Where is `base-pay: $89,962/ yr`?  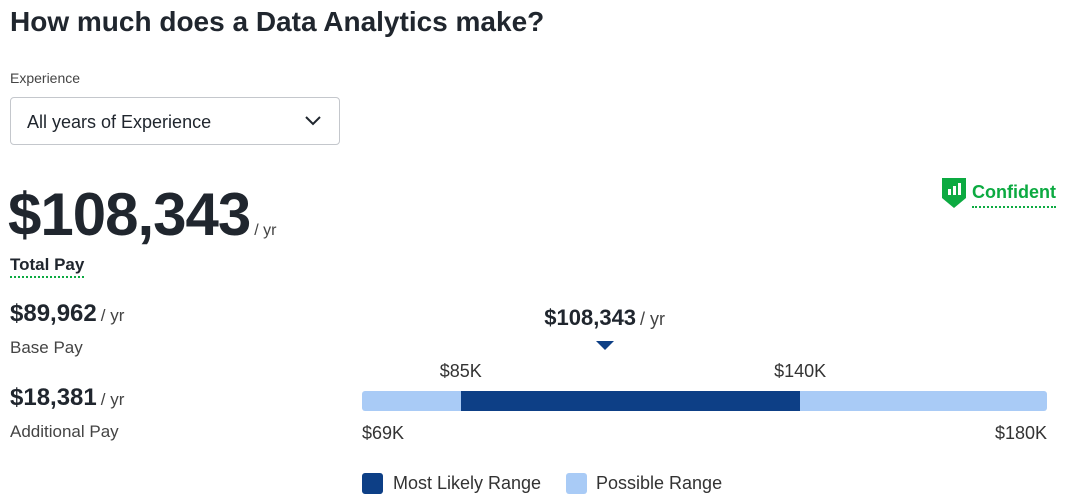 base-pay: $89,962/ yr is located at coordinates (67, 314).